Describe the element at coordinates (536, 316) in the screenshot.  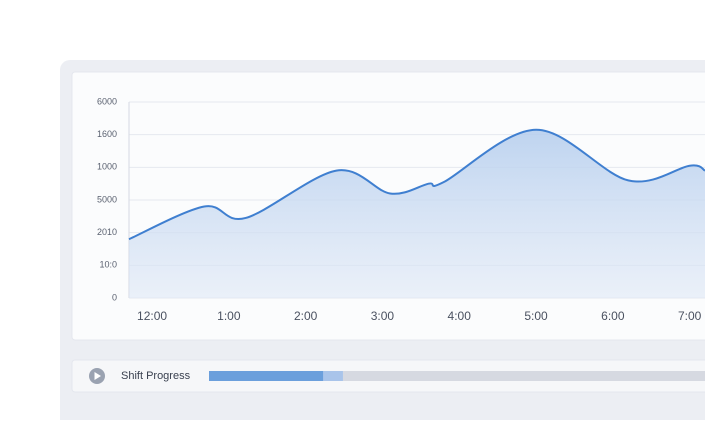
I see `x-tick-label: 5:00` at that location.